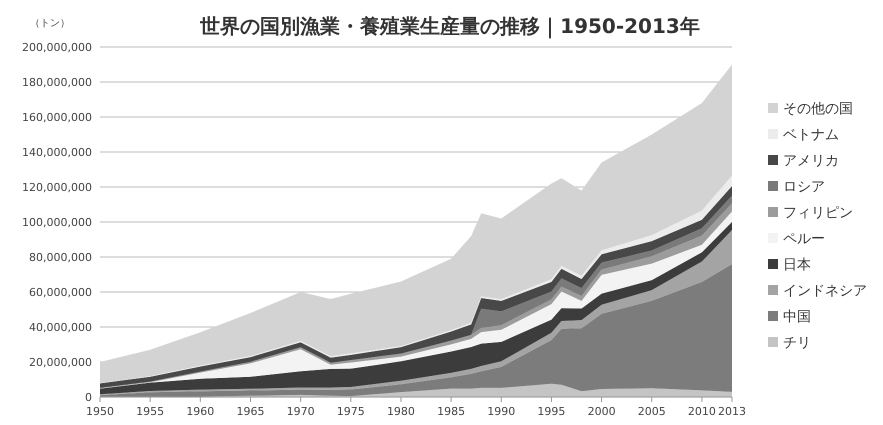  Describe the element at coordinates (702, 411) in the screenshot. I see `x-tick-label: 2010` at that location.